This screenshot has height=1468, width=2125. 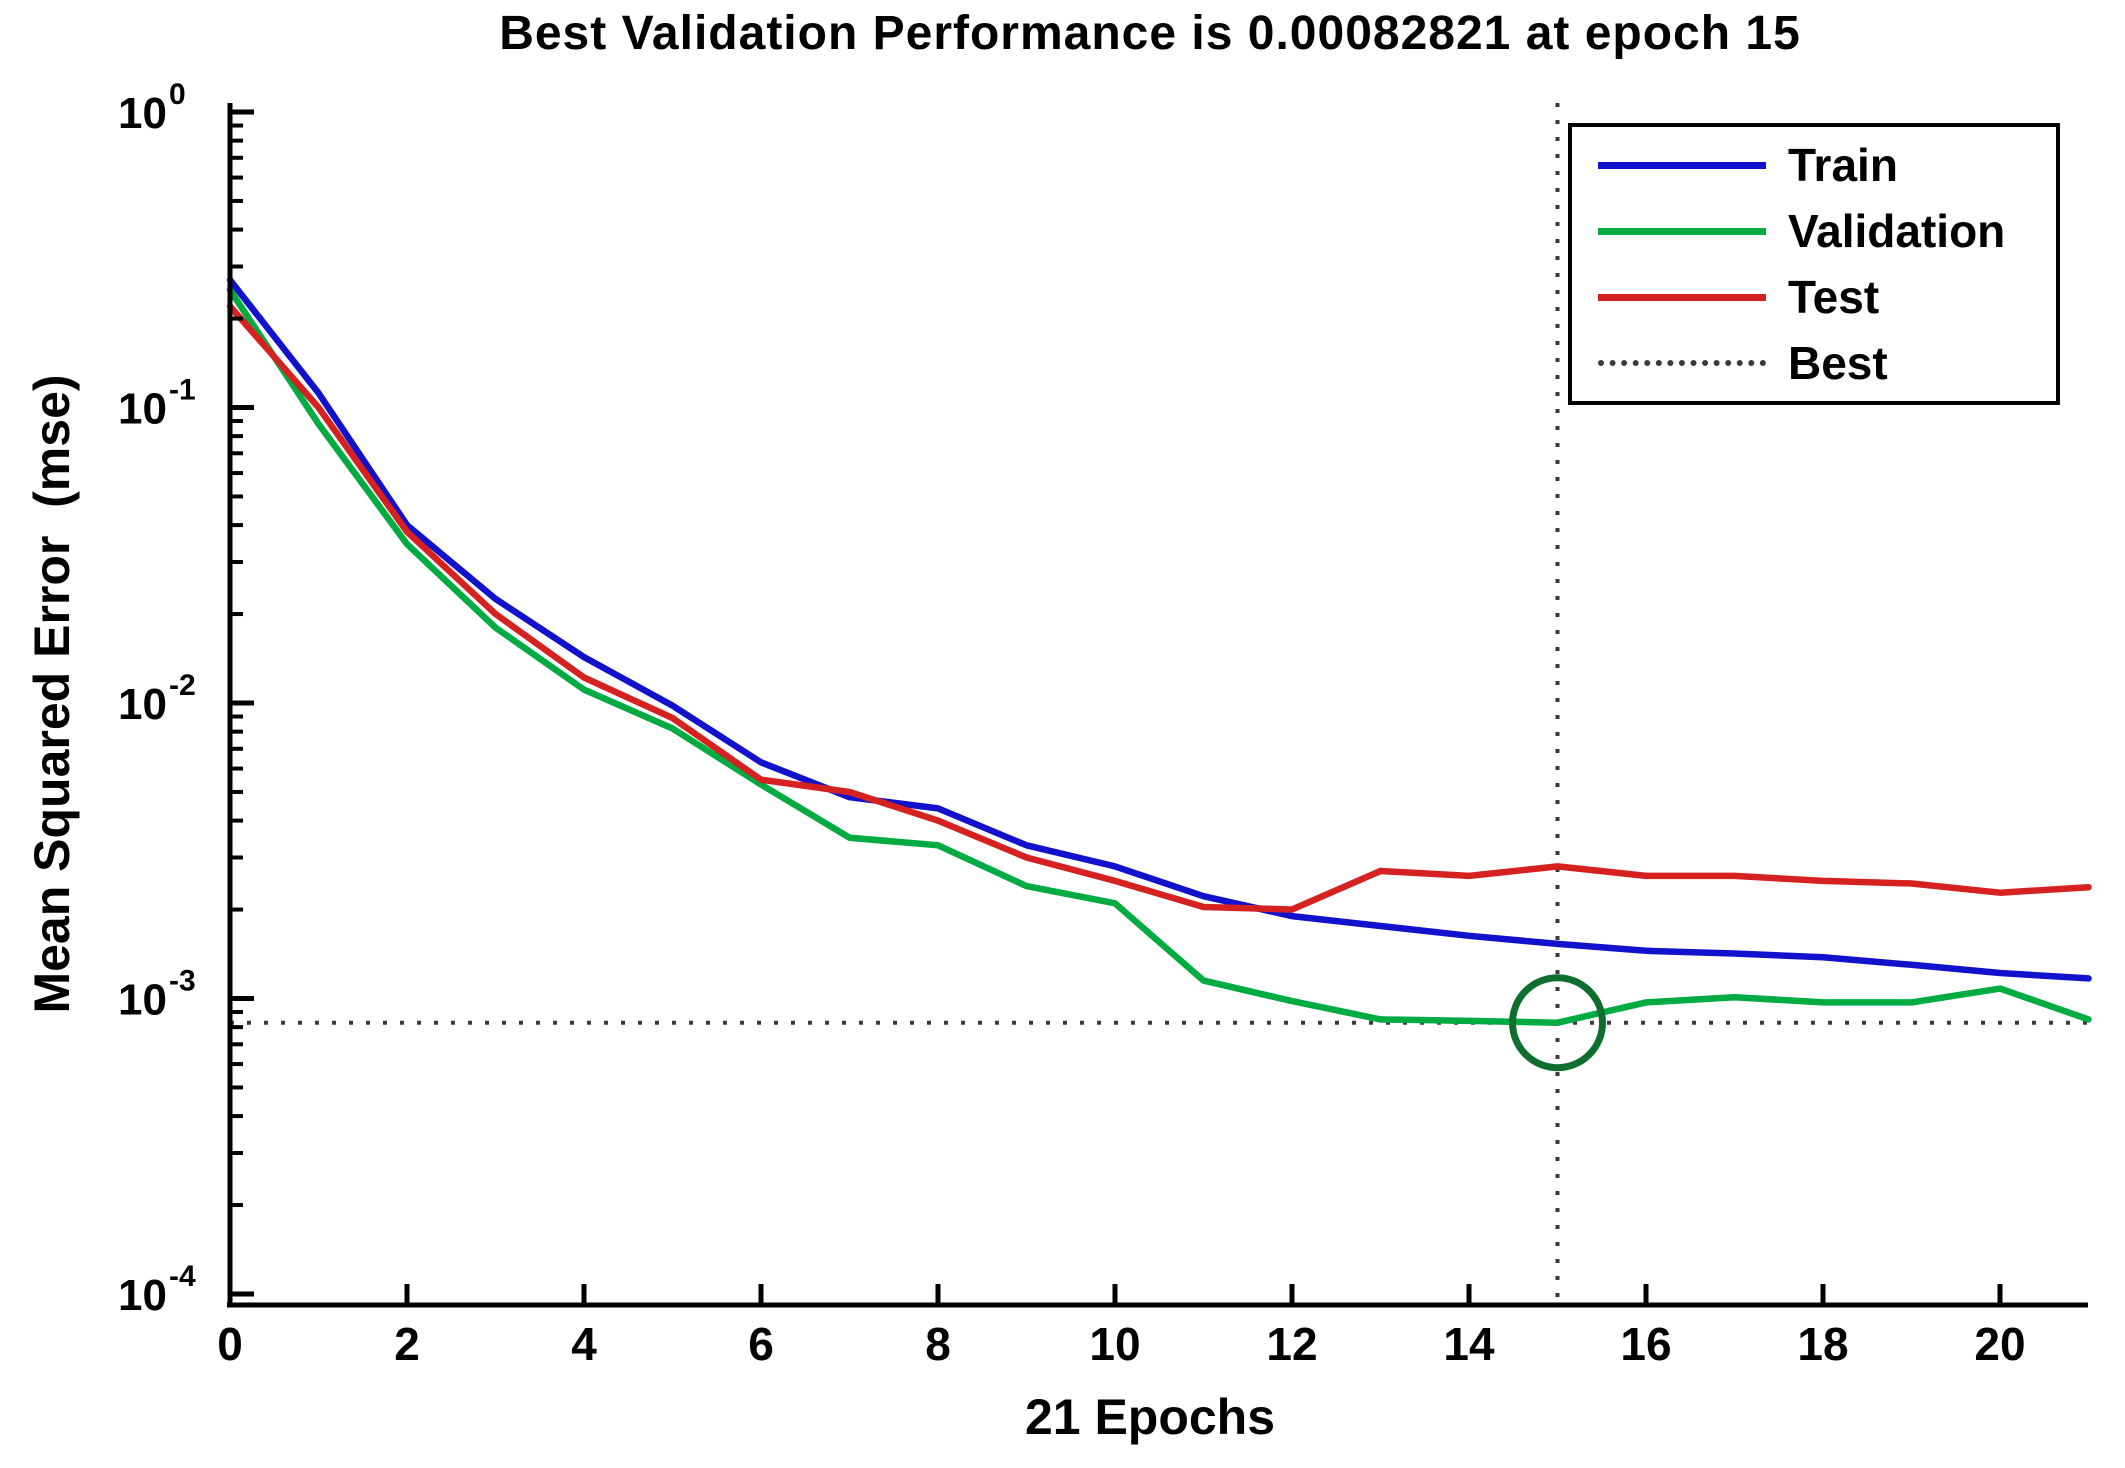 What do you see at coordinates (157, 404) in the screenshot?
I see `y-tick-label: 10⁻¹` at bounding box center [157, 404].